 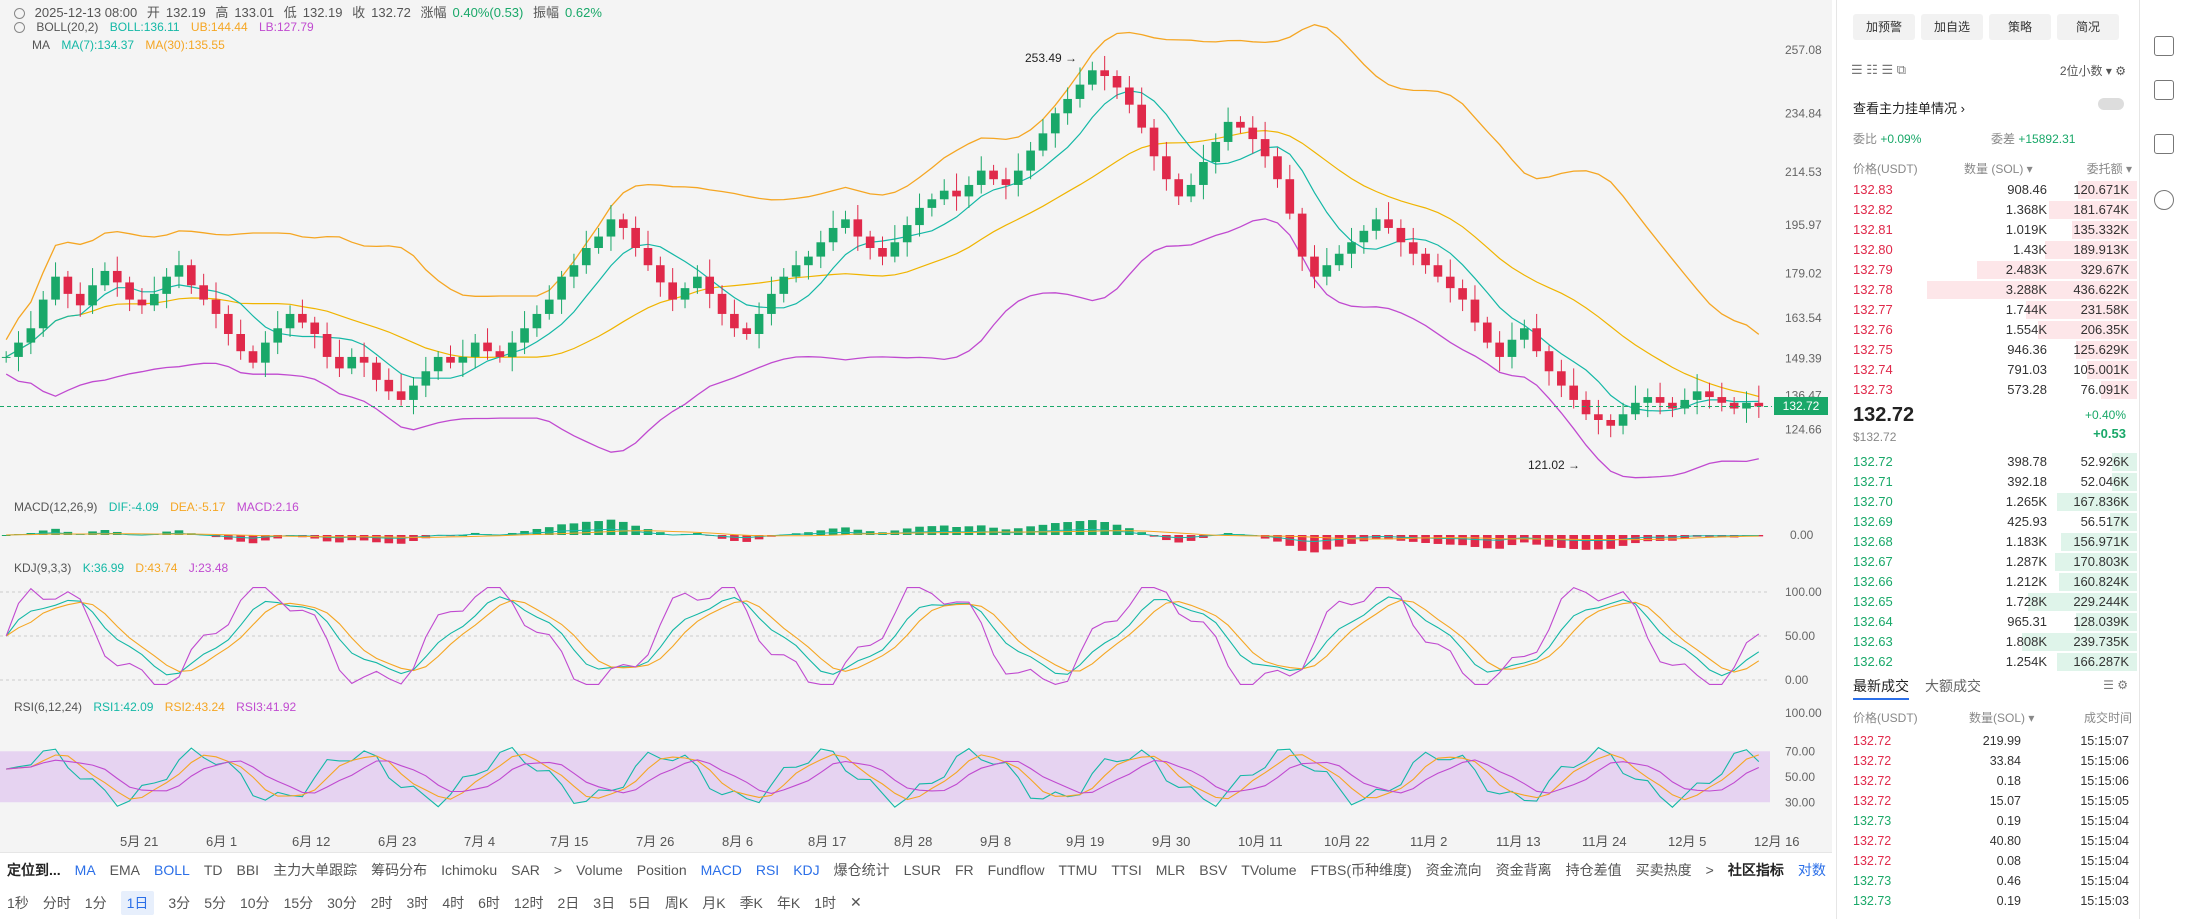 What do you see at coordinates (1987, 642) in the screenshot?
I see `orderbook-row: 132.63 1.808K 239.735K` at bounding box center [1987, 642].